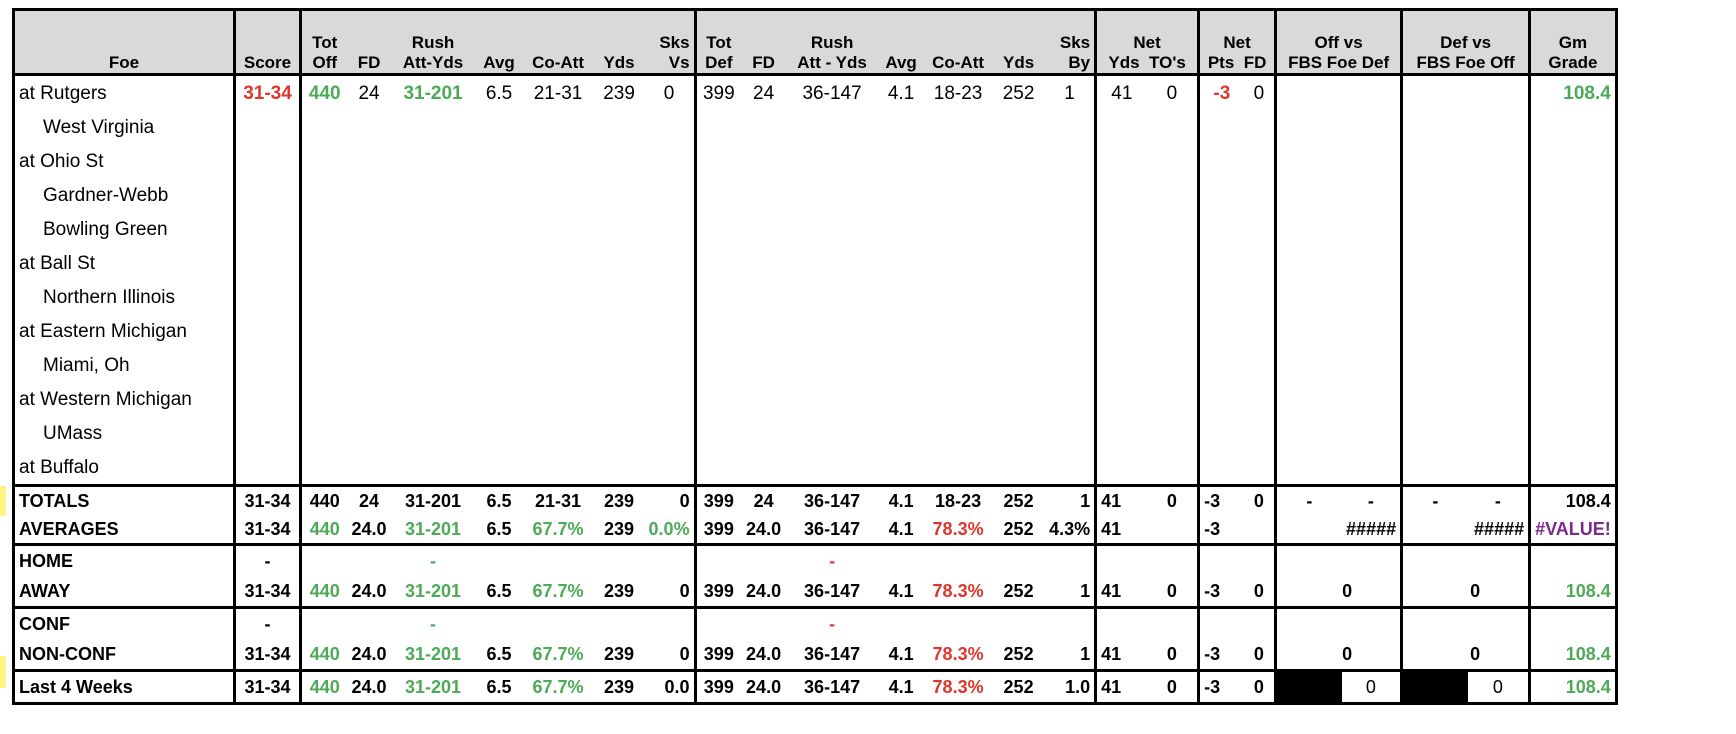 The image size is (1736, 734). I want to click on net-yds-cell: 41, so click(1121, 655).